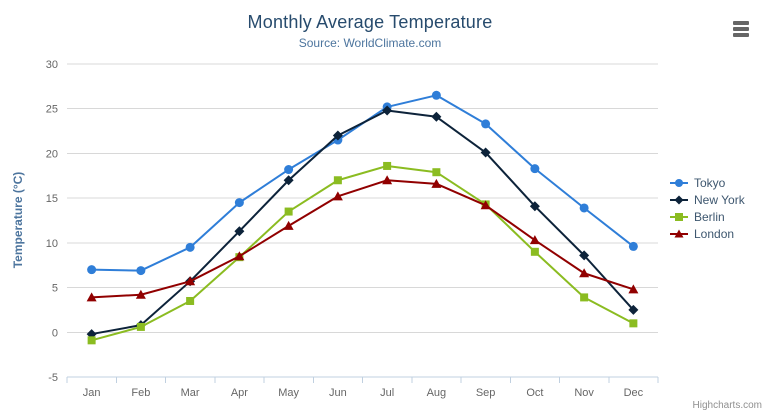 This screenshot has height=416, width=769. I want to click on y-axis-label: 0, so click(55, 333).